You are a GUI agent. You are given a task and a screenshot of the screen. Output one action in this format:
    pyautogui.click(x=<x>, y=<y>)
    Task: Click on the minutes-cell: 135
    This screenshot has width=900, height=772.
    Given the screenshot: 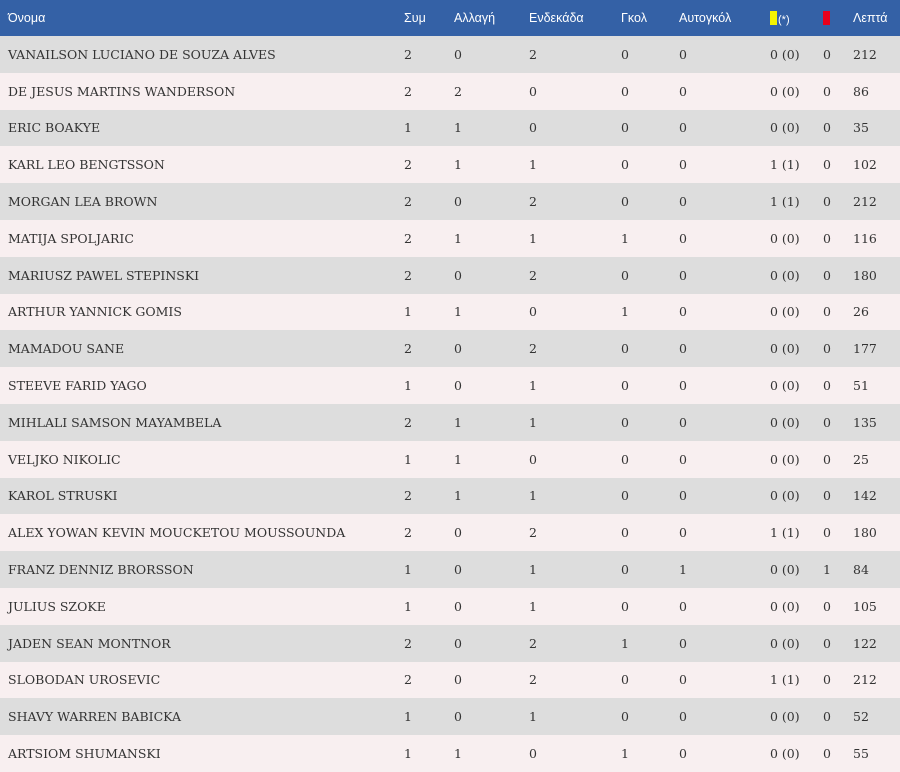 What is the action you would take?
    pyautogui.click(x=865, y=422)
    